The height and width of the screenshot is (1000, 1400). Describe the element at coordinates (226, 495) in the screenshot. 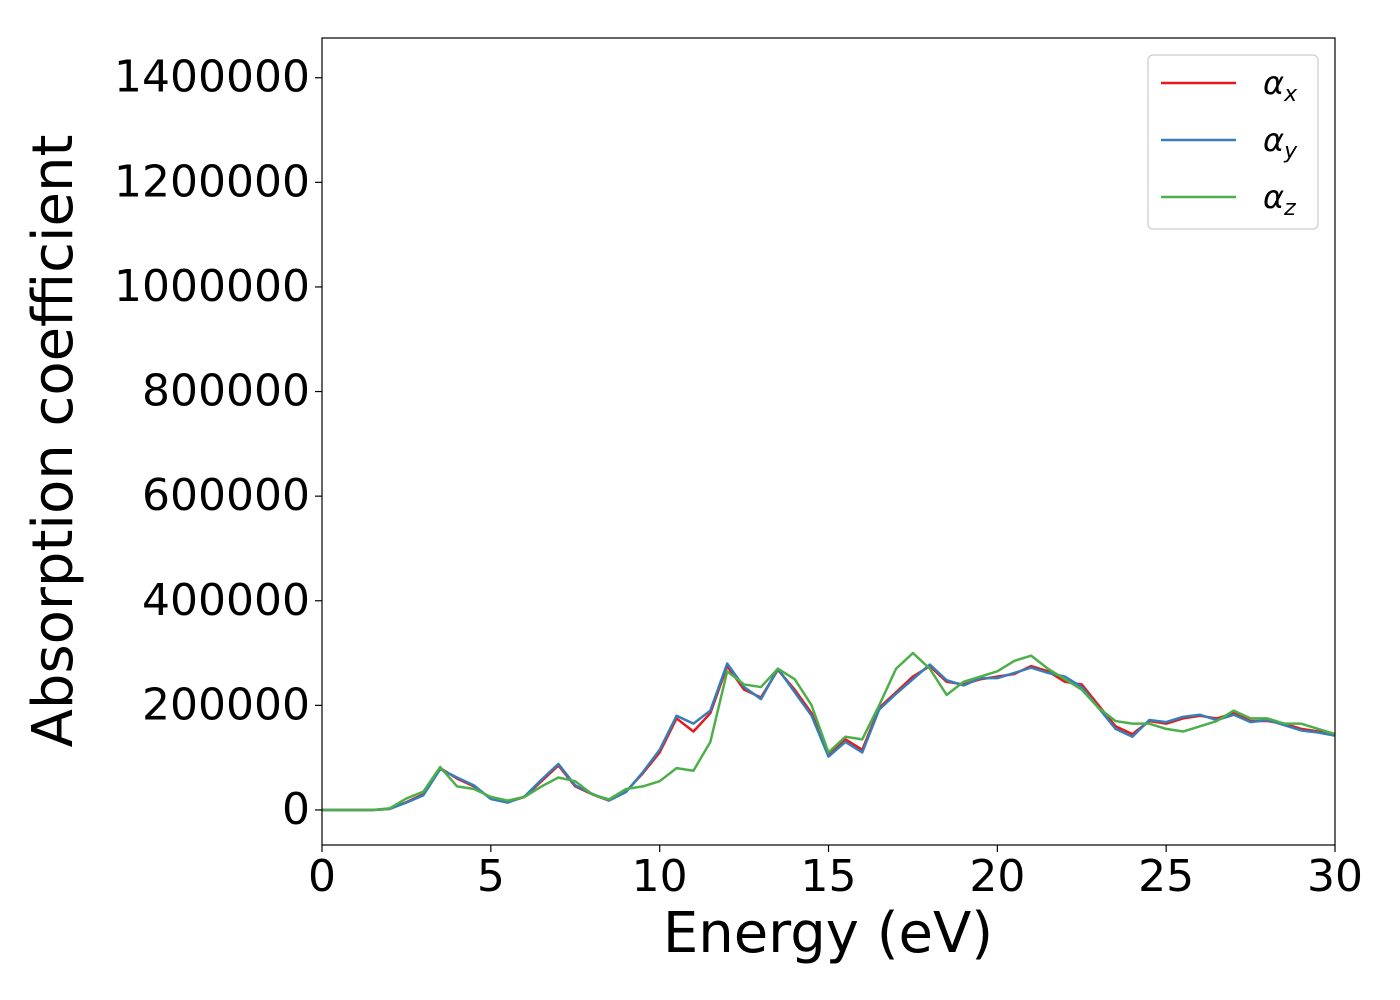

I see `y-tick-label: 600000` at that location.